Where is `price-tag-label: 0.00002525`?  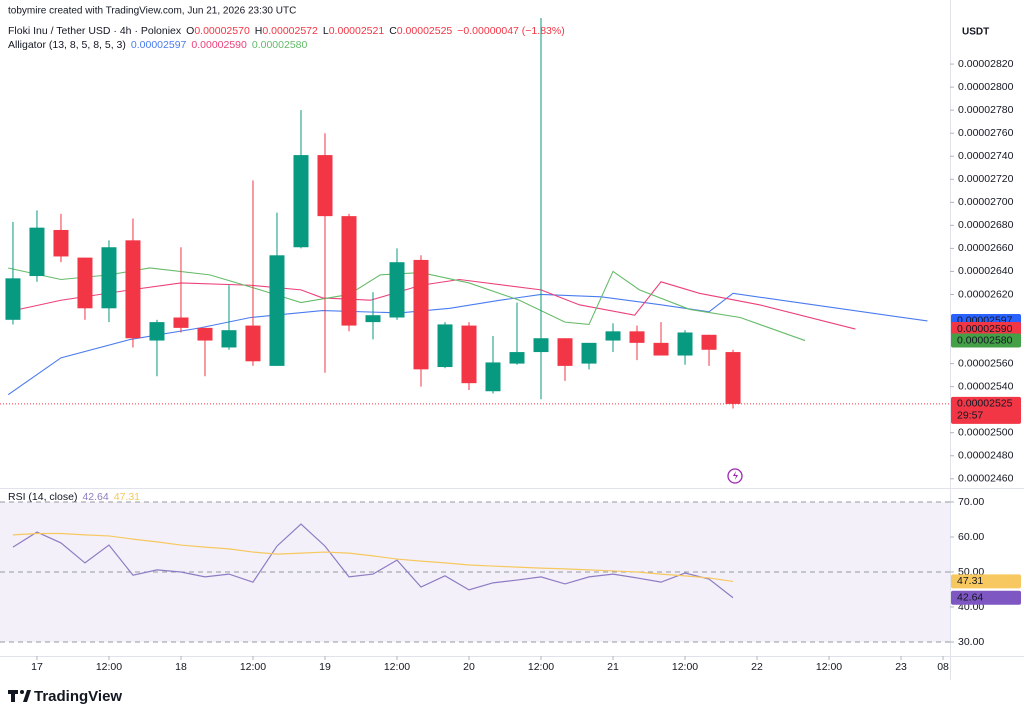
price-tag-label: 0.00002525 is located at coordinates (985, 404).